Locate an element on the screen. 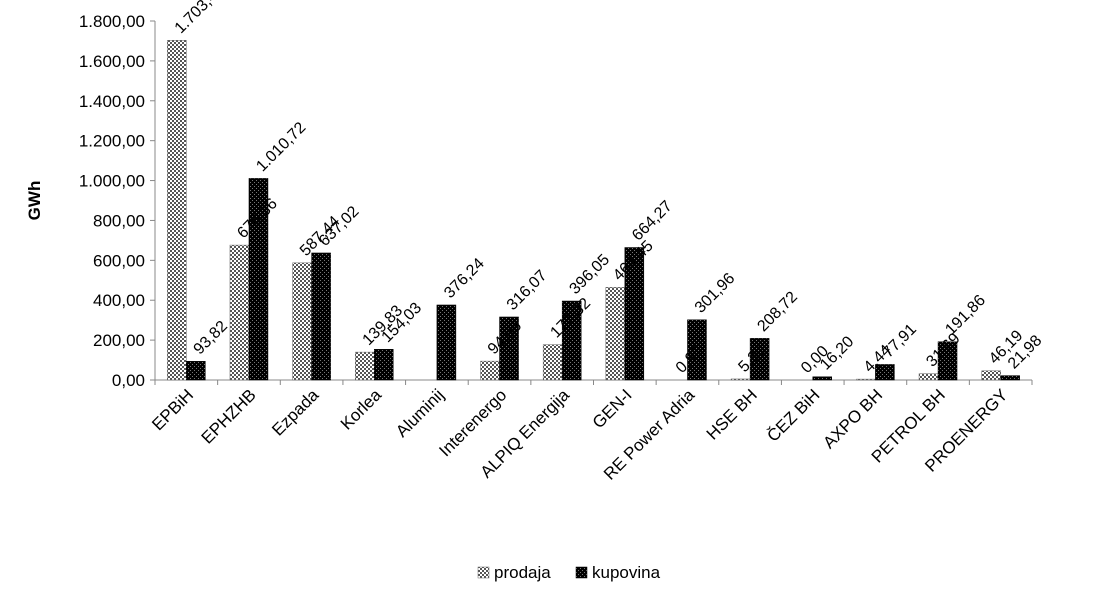 This screenshot has width=1112, height=594. data-label-kupovina: 664,27 is located at coordinates (652, 221).